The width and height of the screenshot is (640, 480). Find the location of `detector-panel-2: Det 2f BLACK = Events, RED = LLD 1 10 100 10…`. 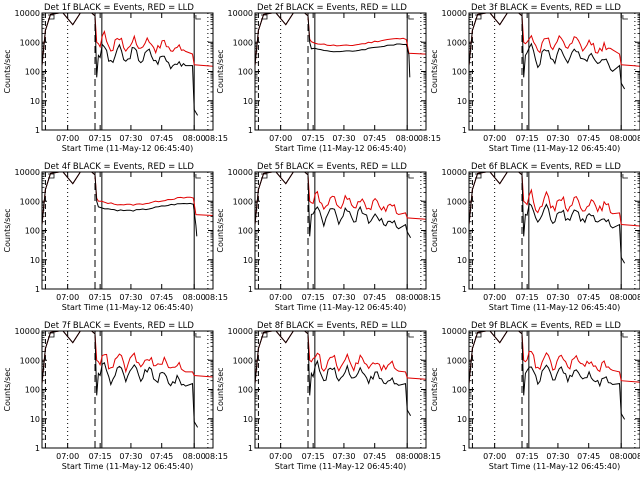

detector-panel-2: Det 2f BLACK = Events, RED = LLD 1 10 100 10… is located at coordinates (328, 78).